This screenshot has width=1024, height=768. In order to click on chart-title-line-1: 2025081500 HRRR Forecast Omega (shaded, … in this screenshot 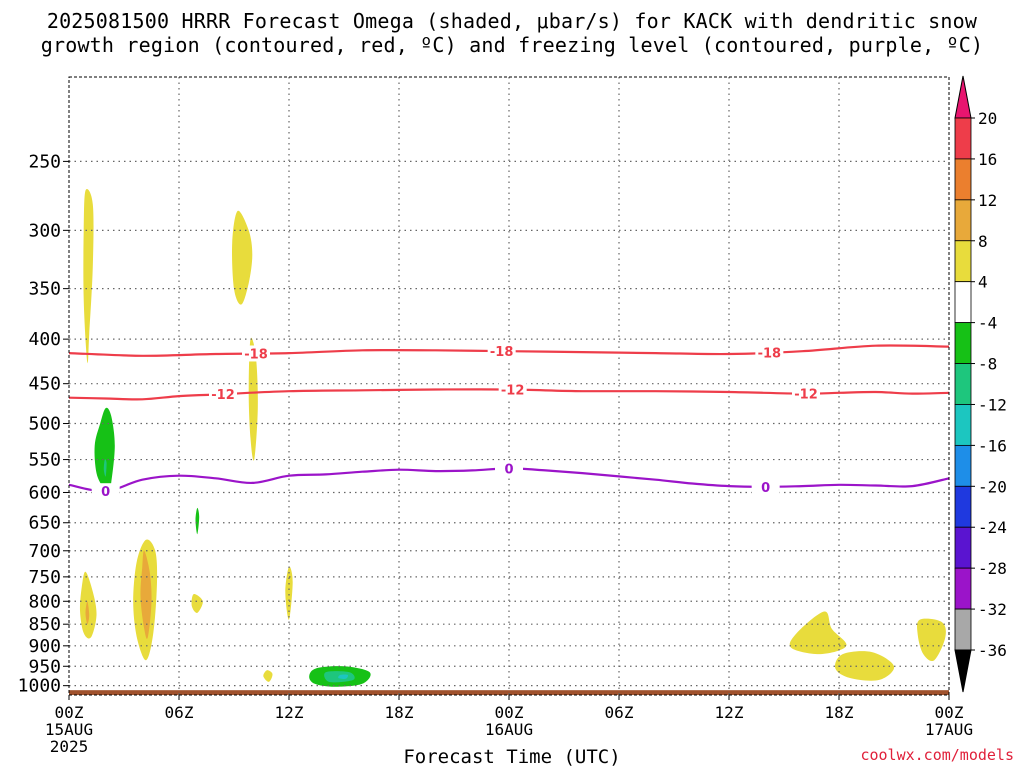, I will do `click(512, 21)`.